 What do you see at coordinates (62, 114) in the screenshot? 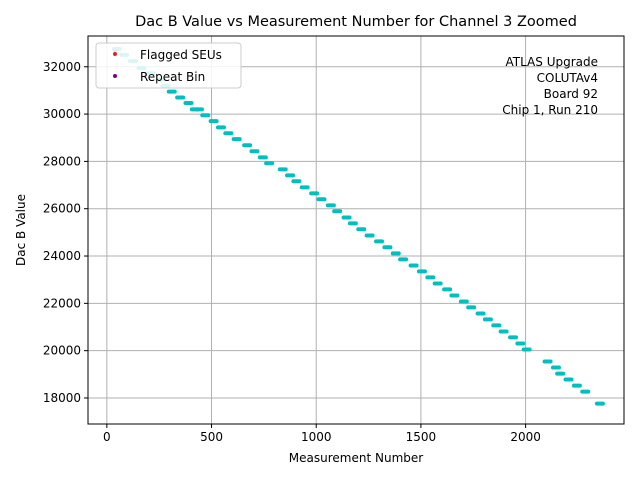
I see `y-tick-label: 30000` at bounding box center [62, 114].